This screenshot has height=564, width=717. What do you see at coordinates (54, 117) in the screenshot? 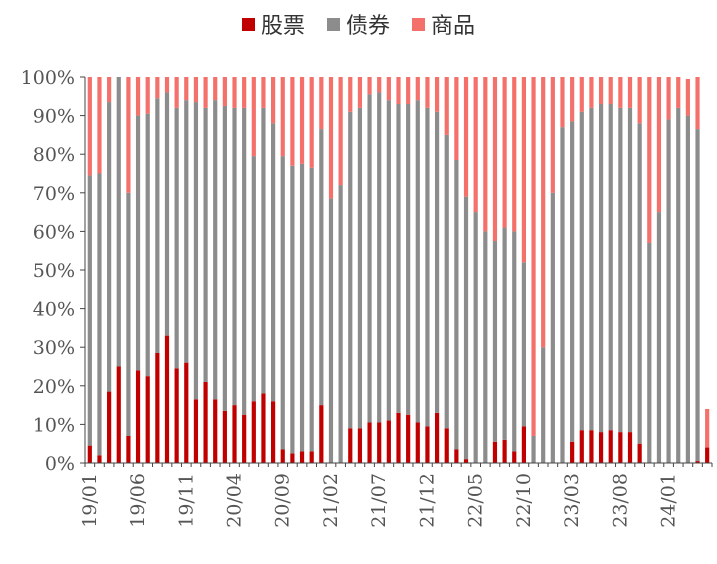
I see `y-tick-label: 90%` at bounding box center [54, 117].